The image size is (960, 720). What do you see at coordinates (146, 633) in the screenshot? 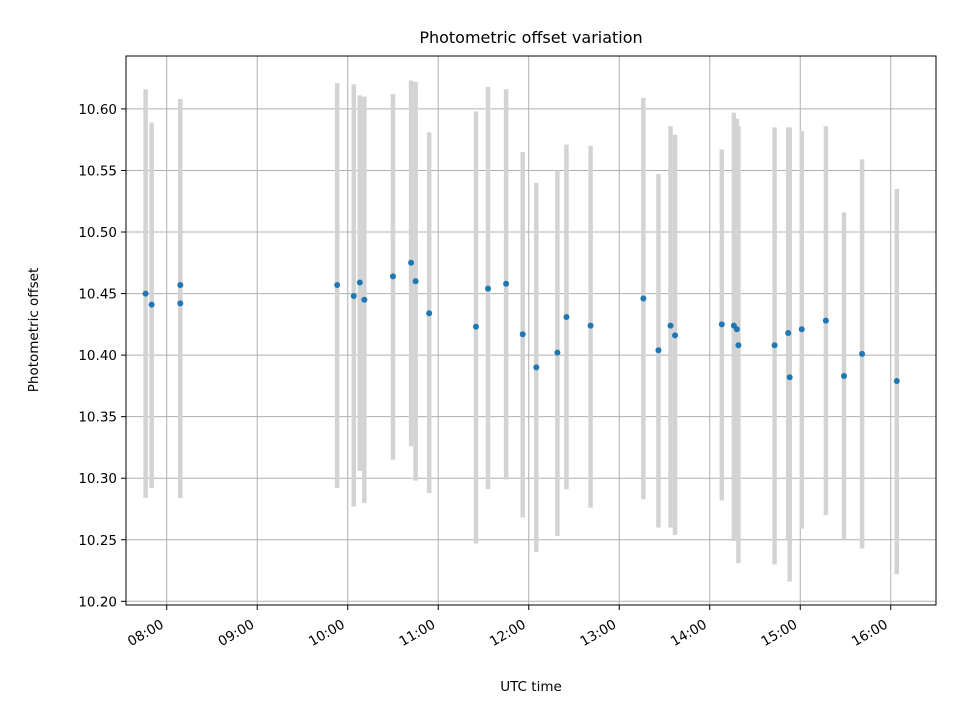
I see `x-tick-label: 08:00` at bounding box center [146, 633].